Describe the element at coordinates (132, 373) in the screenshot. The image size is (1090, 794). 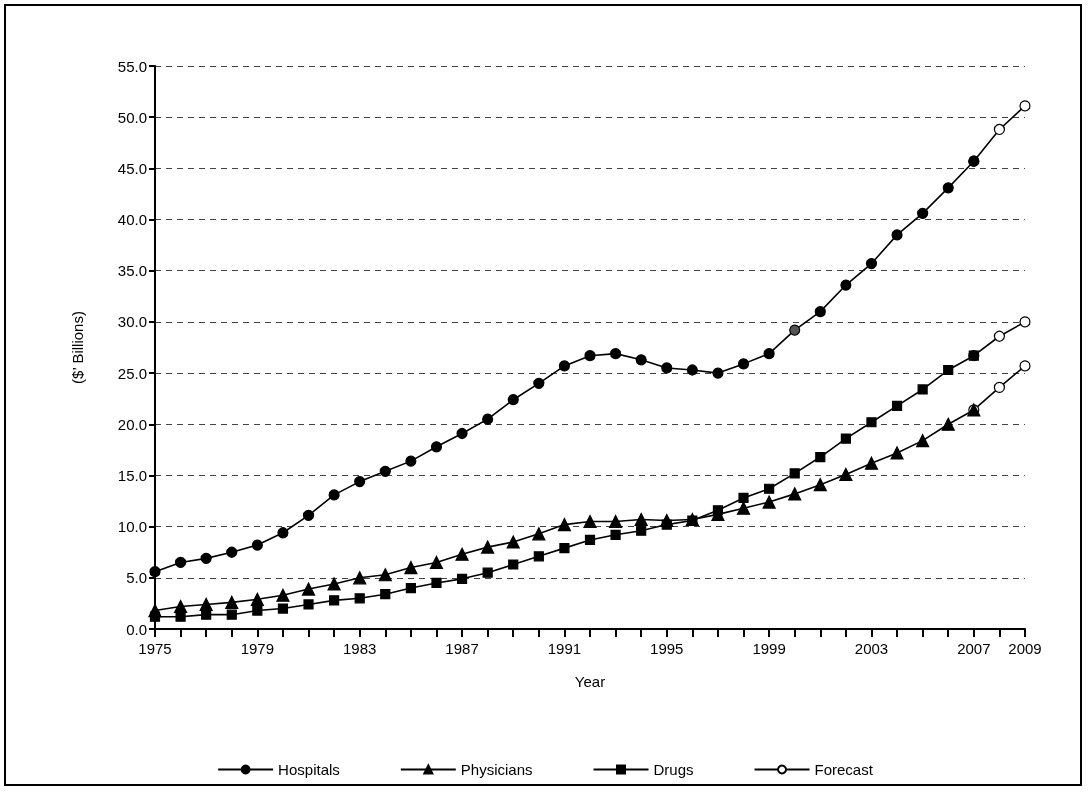
I see `y-tick-label: 25.0` at that location.